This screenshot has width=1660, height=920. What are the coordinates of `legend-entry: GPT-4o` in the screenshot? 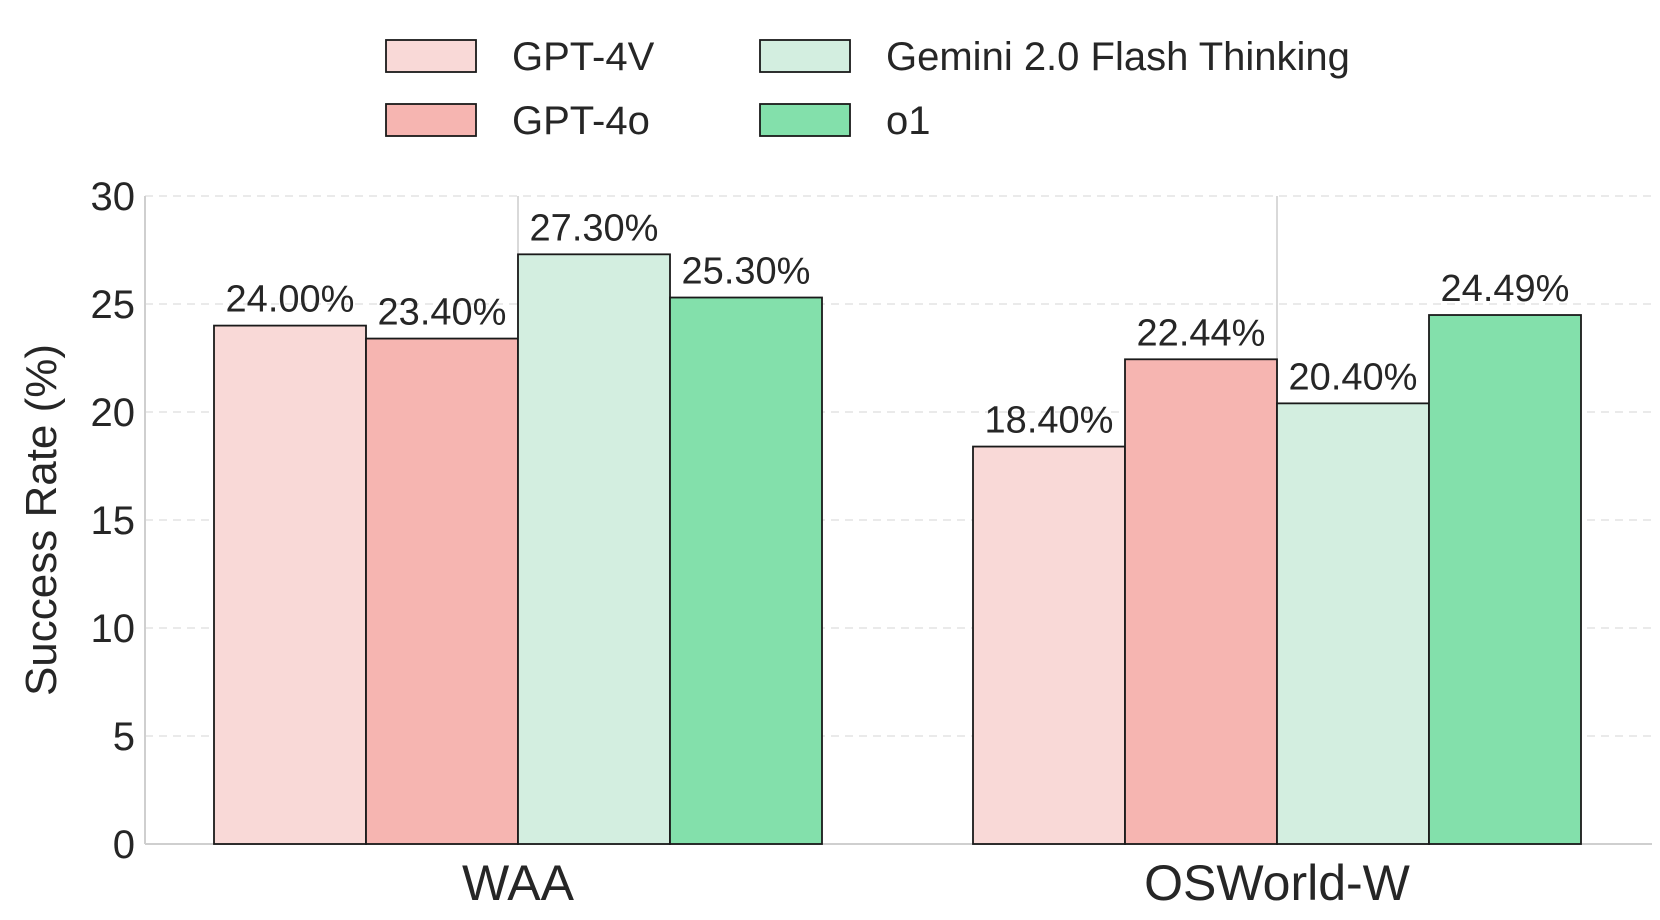 It's located at (517, 121).